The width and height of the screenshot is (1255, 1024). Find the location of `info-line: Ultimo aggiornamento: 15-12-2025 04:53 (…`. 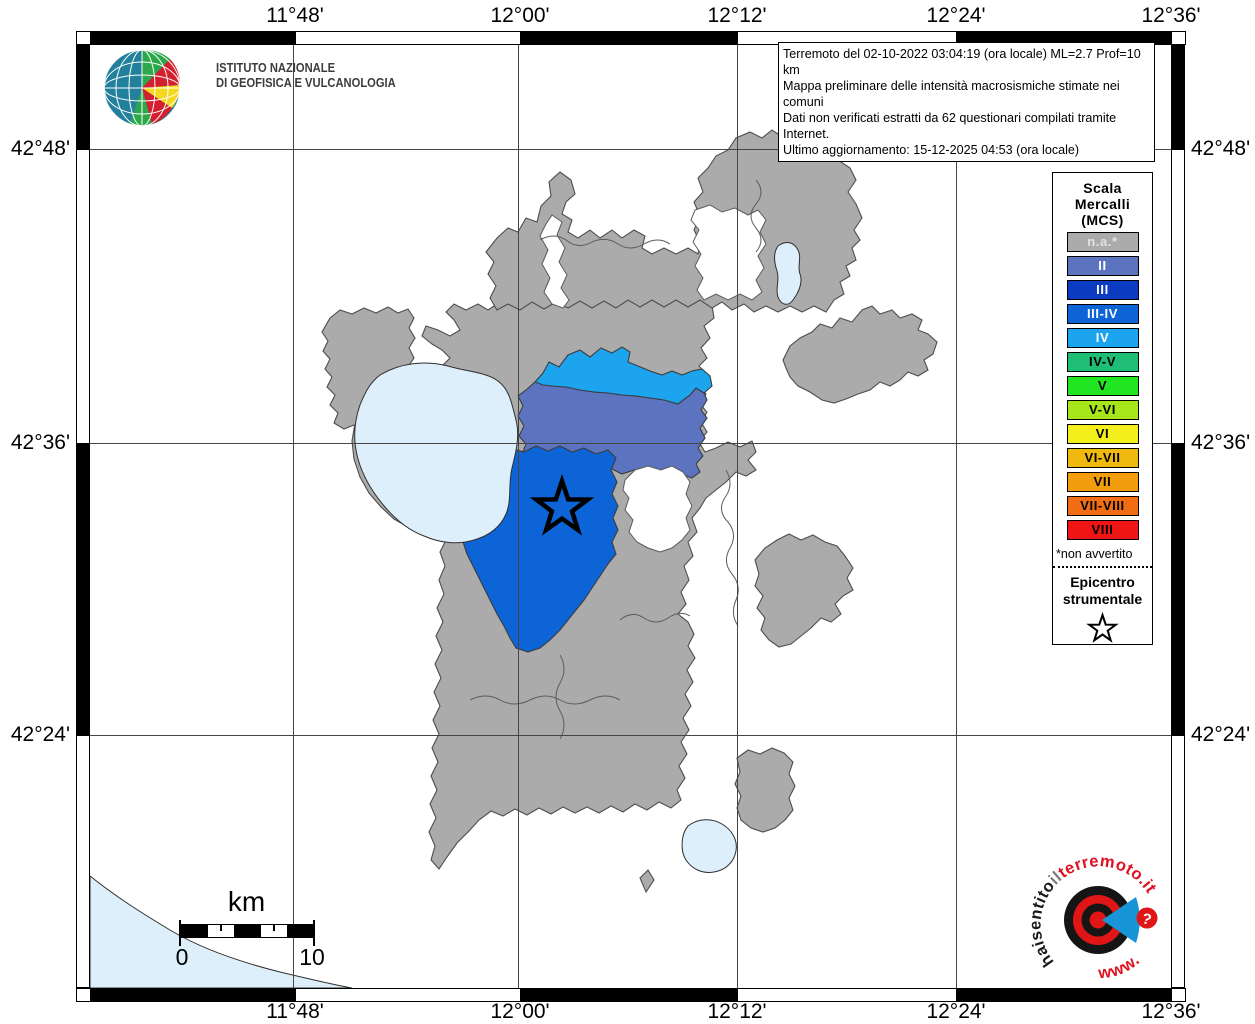

info-line: Ultimo aggiornamento: 15-12-2025 04:53 (… is located at coordinates (931, 150).